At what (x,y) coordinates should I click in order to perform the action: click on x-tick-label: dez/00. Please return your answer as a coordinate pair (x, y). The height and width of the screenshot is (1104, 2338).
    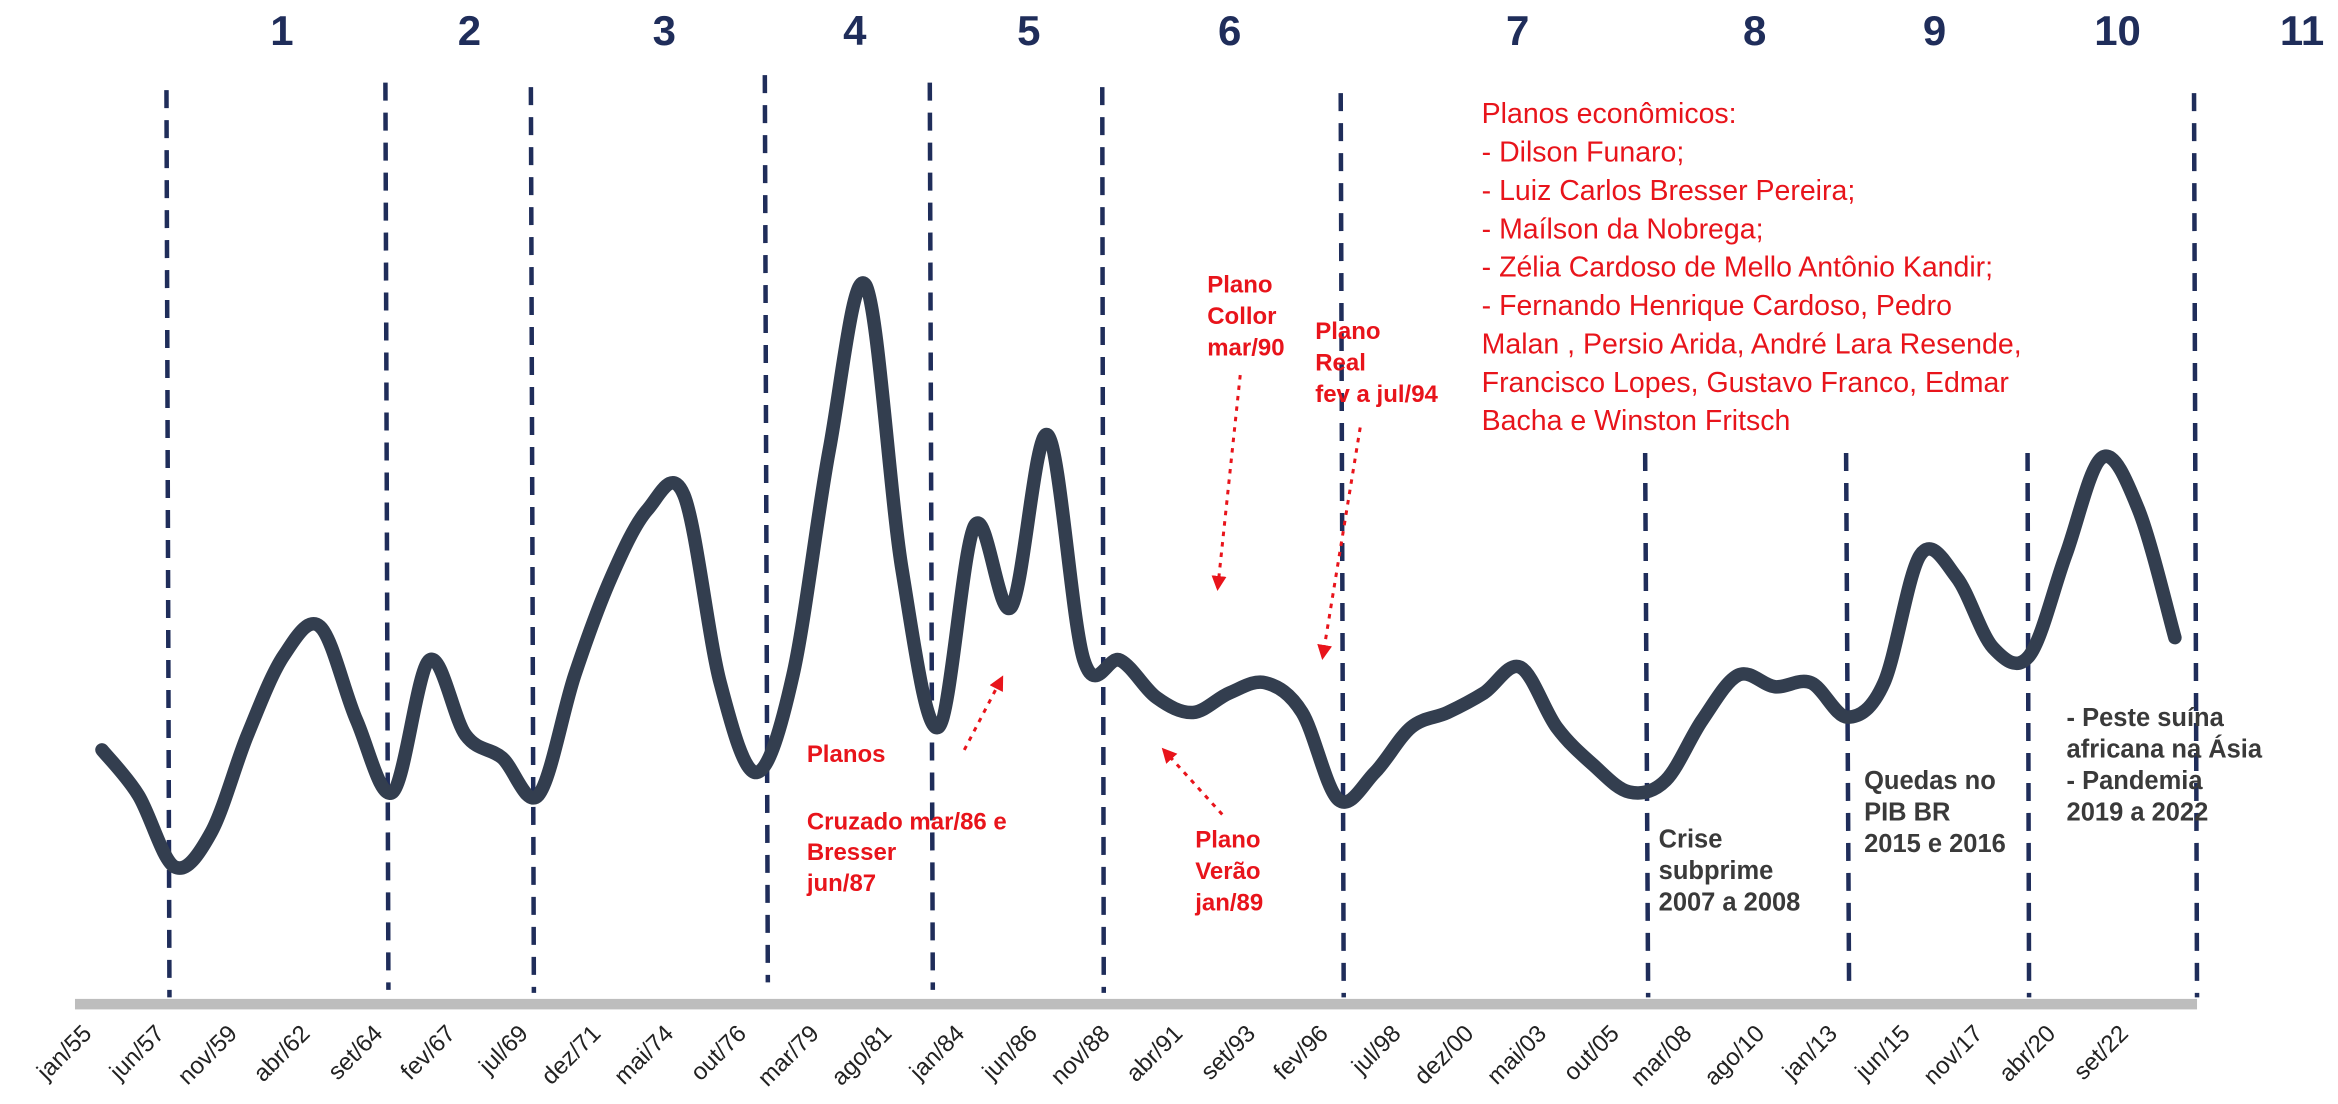
    Looking at the image, I should click on (1444, 1055).